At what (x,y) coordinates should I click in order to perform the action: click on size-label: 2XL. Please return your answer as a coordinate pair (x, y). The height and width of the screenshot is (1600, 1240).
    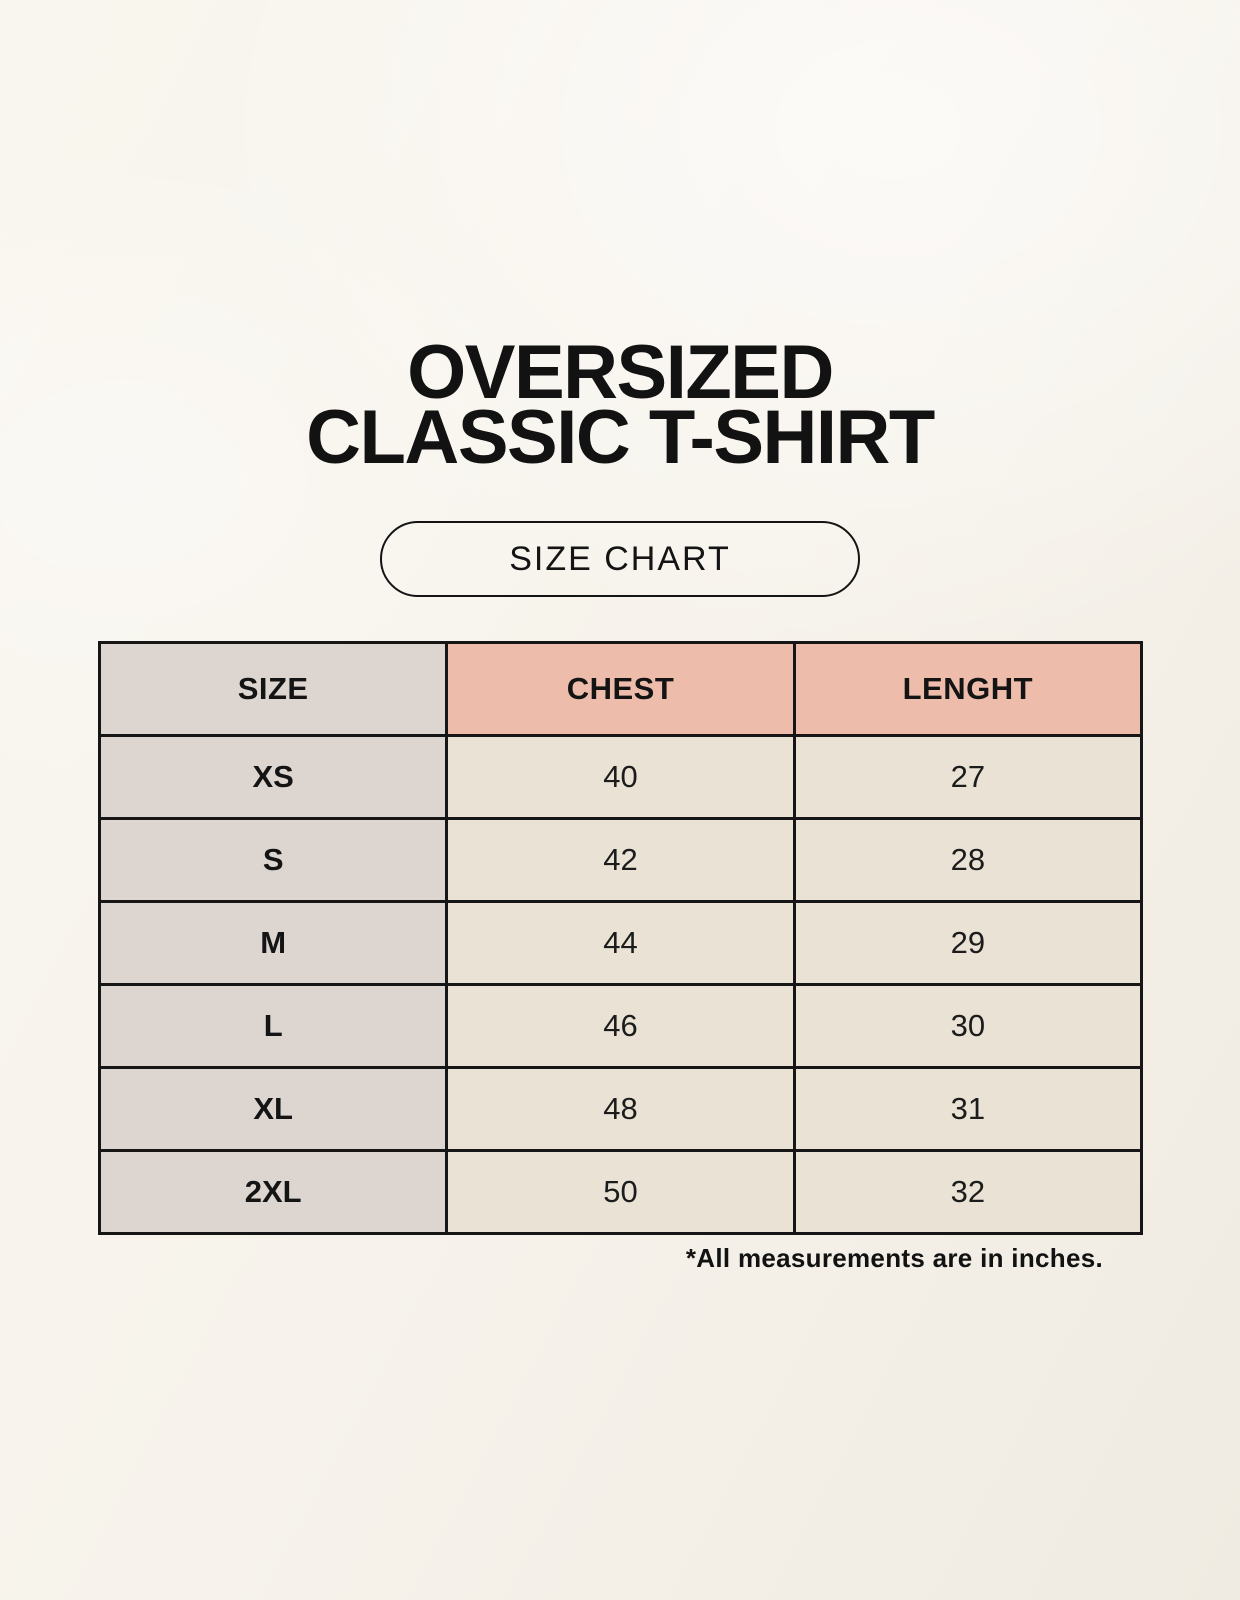
    Looking at the image, I should click on (273, 1192).